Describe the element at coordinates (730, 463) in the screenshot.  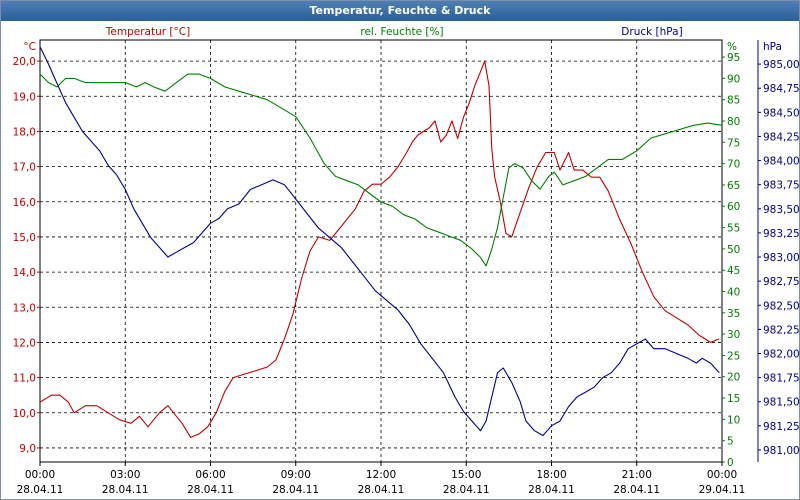
I see `humidity-tick-label: 0` at that location.